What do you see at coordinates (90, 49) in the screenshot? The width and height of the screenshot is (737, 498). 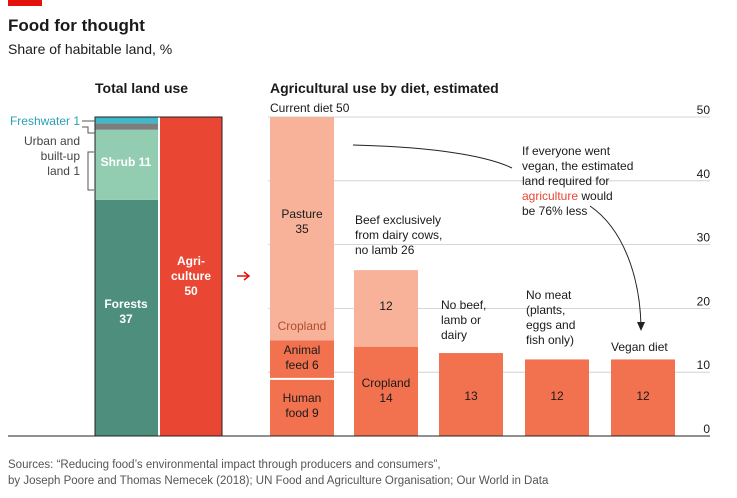 I see `chart-subtitle: Share of habitable land, %` at bounding box center [90, 49].